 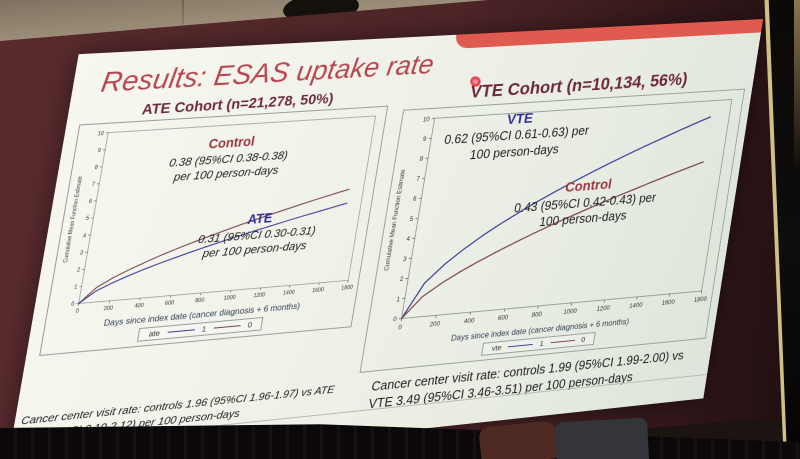 What do you see at coordinates (497, 347) in the screenshot?
I see `legend-series-name: vte` at bounding box center [497, 347].